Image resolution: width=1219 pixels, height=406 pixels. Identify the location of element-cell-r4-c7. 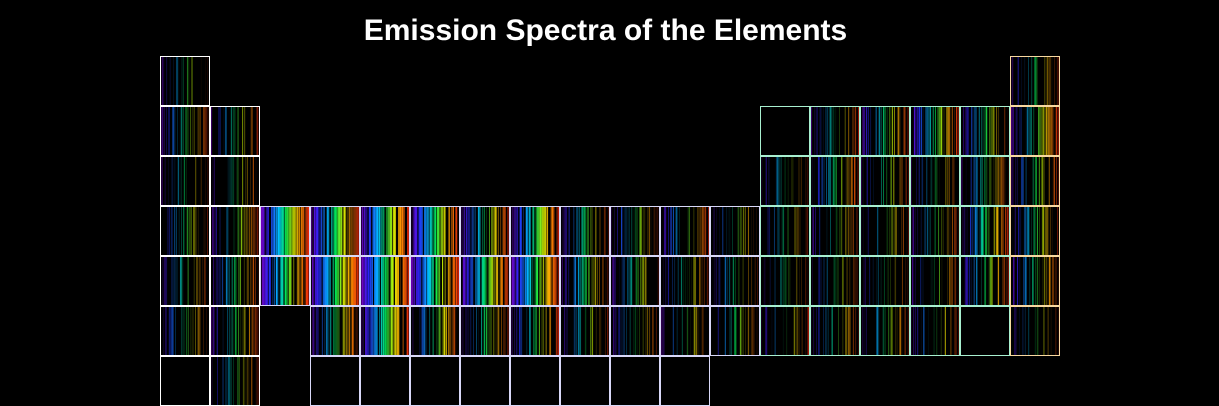
(485, 231).